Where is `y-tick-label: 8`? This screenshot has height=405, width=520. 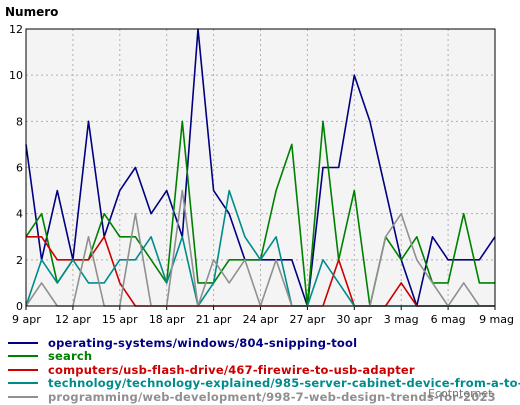 y-tick-label: 8 is located at coordinates (19, 121).